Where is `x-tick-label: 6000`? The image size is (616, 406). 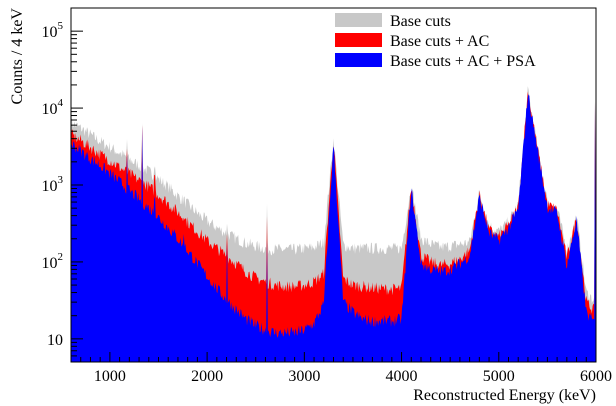 x-tick-label: 6000 is located at coordinates (596, 376).